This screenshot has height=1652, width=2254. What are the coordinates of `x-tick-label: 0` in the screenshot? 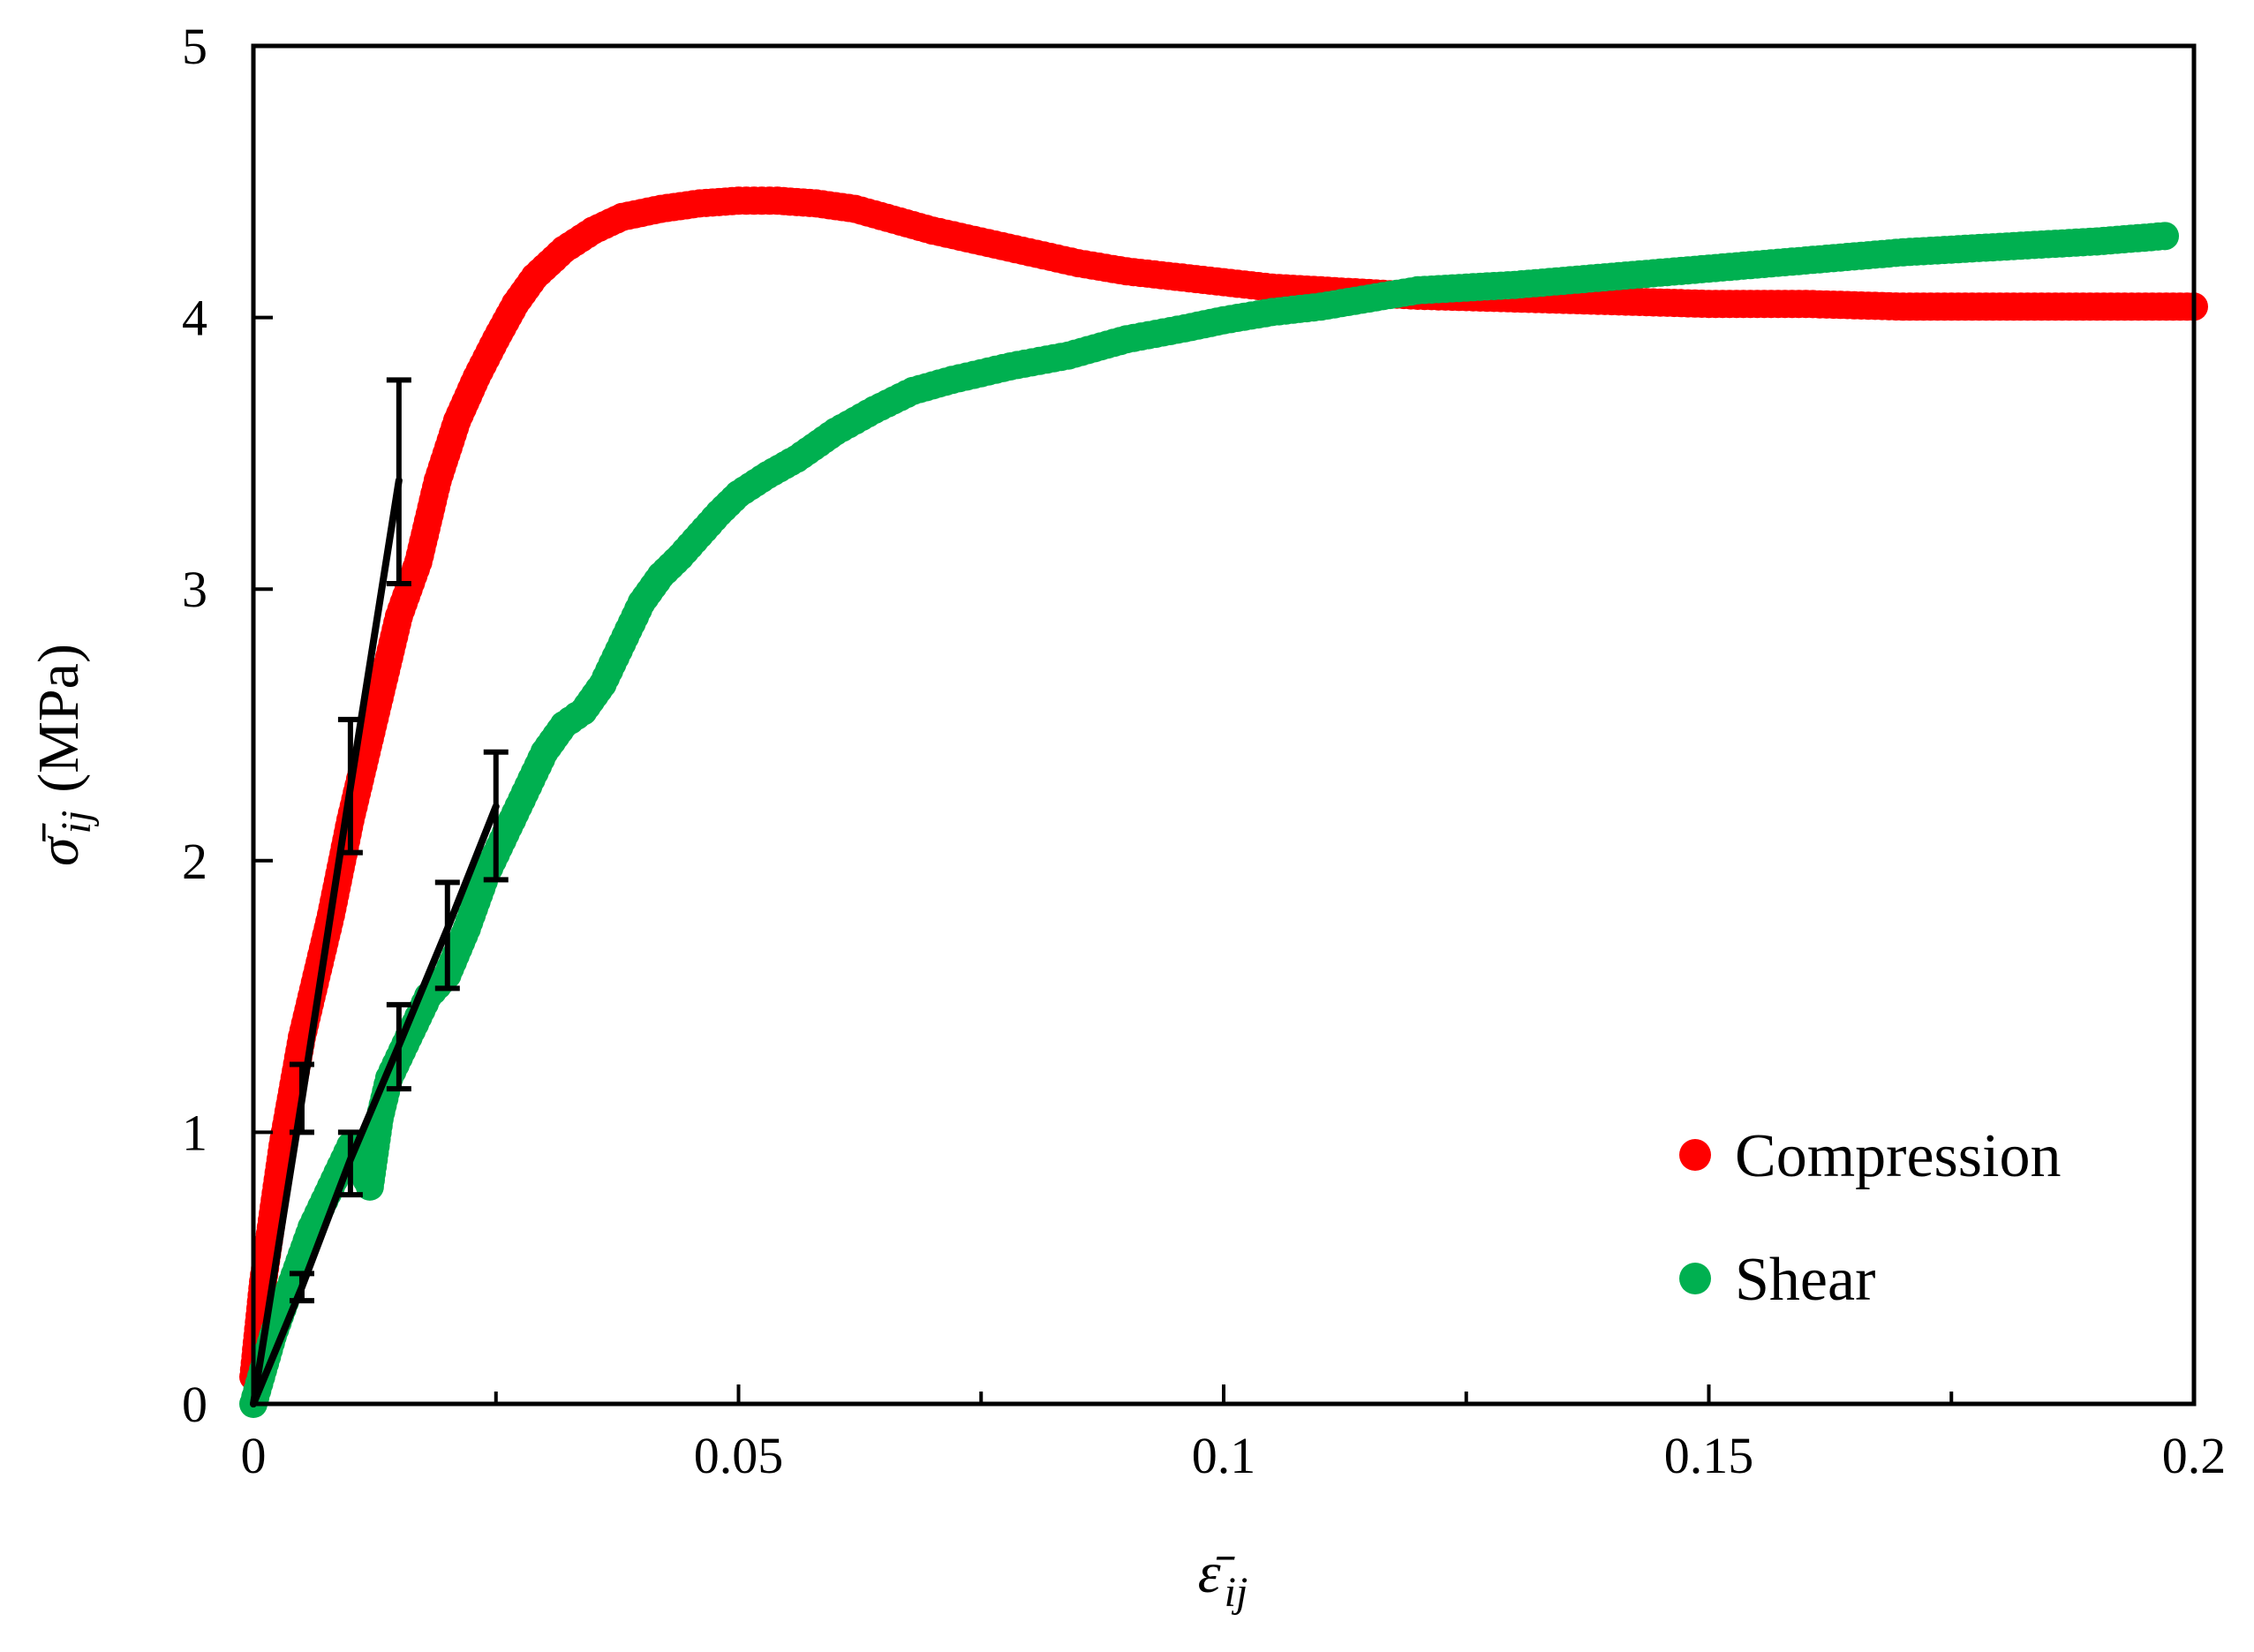 It's located at (254, 1455).